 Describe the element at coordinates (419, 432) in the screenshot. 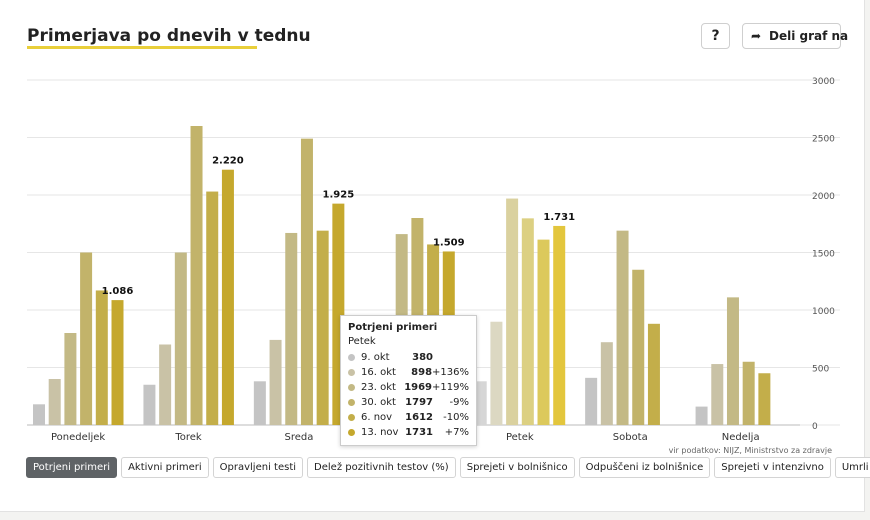

I see `tooltip-row-value: 1731` at that location.